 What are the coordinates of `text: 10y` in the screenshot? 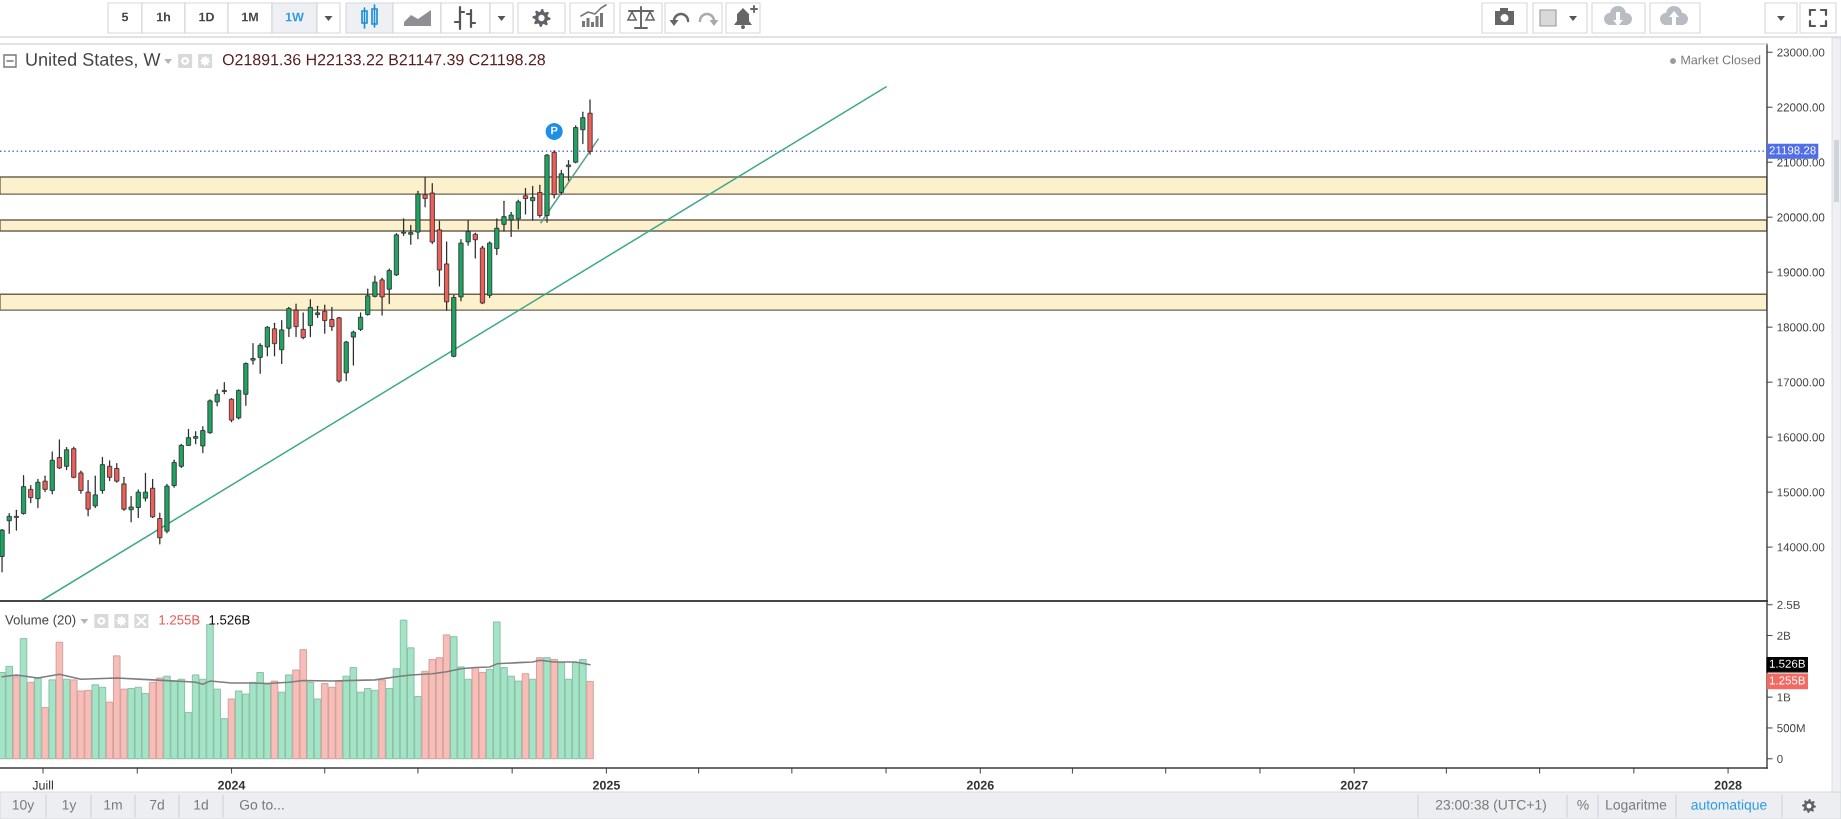 It's located at (23, 806).